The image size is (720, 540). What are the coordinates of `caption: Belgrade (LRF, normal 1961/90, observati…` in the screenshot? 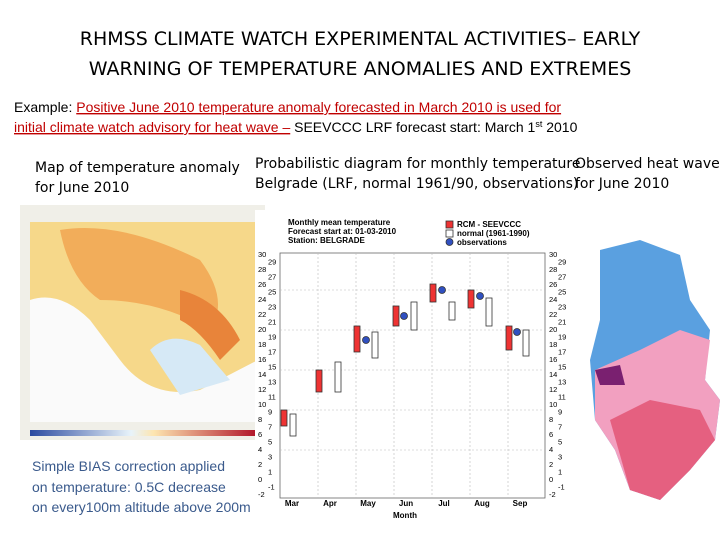 It's located at (416, 184).